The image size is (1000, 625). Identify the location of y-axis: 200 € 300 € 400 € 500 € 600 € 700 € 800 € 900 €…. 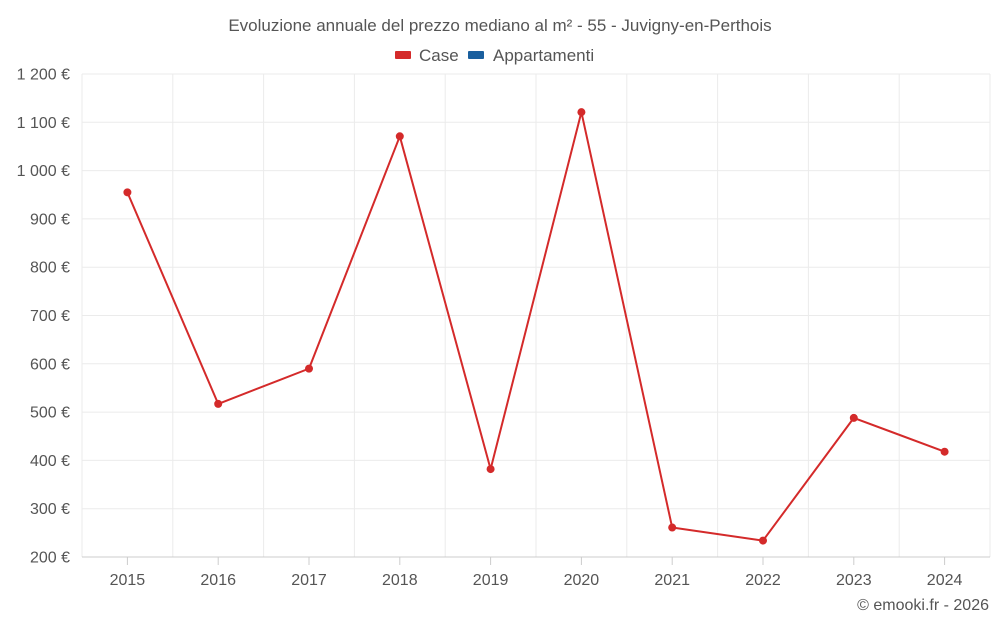
(43, 317).